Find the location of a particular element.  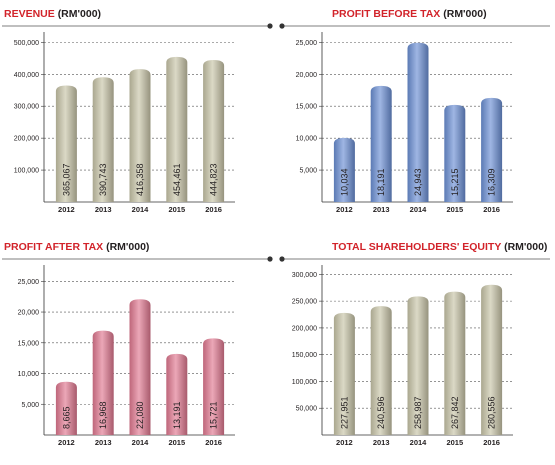

bar-value-label: 15,721 is located at coordinates (214, 415).